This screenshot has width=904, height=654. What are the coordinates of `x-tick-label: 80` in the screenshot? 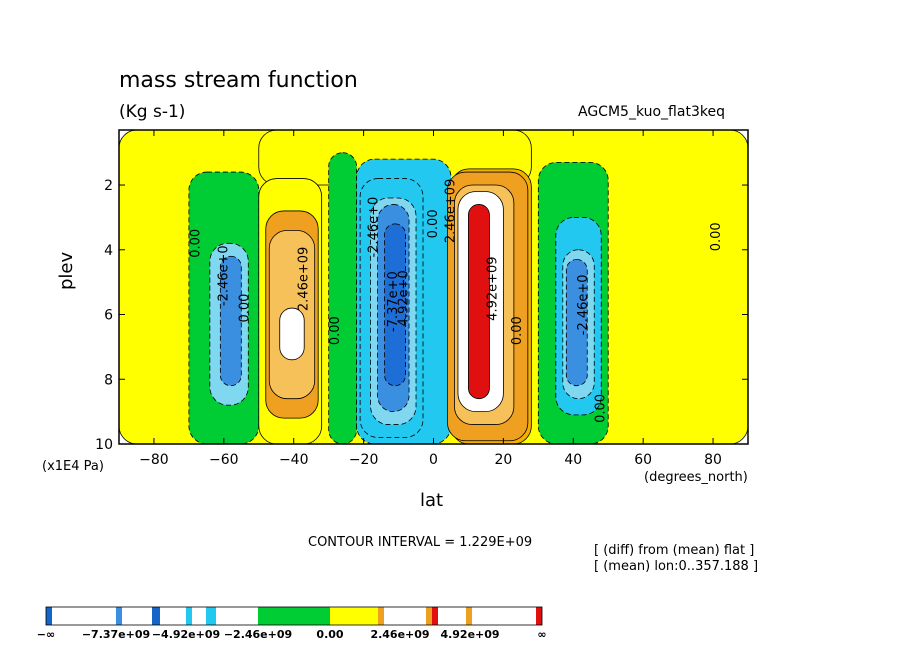 It's located at (713, 460).